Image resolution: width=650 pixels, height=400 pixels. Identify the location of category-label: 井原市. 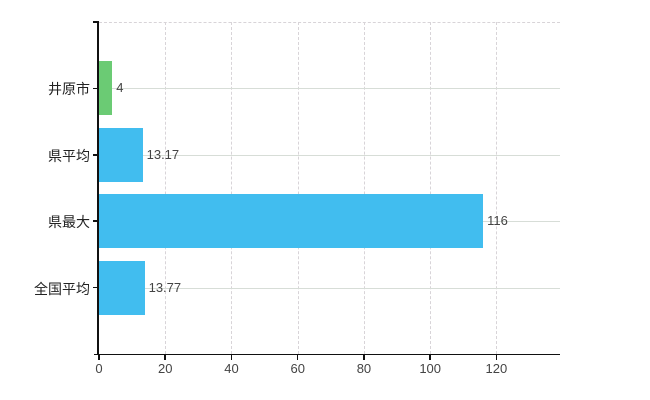
(69, 89).